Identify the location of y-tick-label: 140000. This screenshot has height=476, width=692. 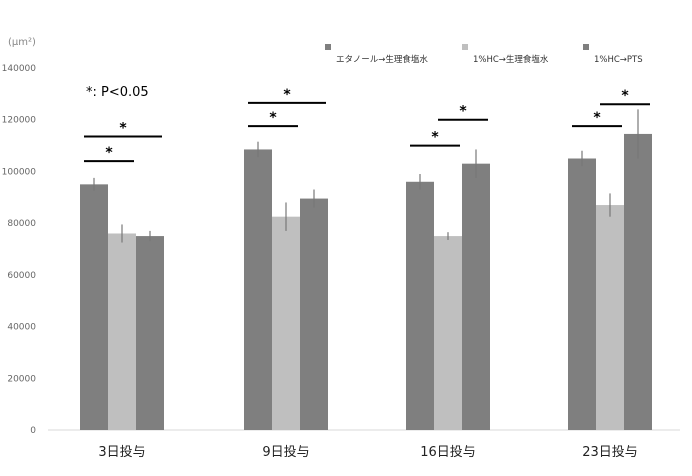
(19, 69).